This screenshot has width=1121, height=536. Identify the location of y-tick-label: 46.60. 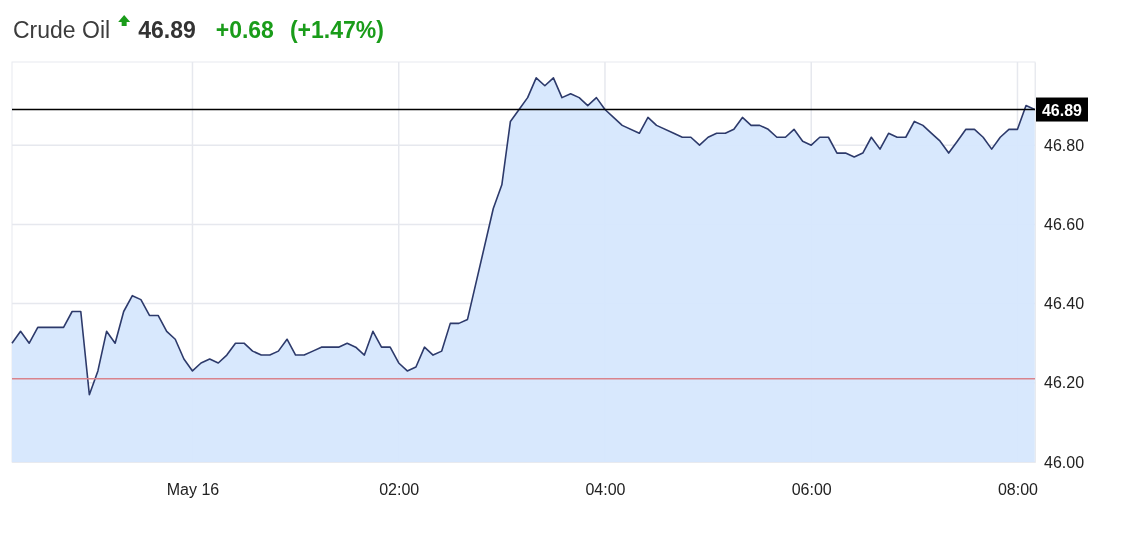
(1064, 224).